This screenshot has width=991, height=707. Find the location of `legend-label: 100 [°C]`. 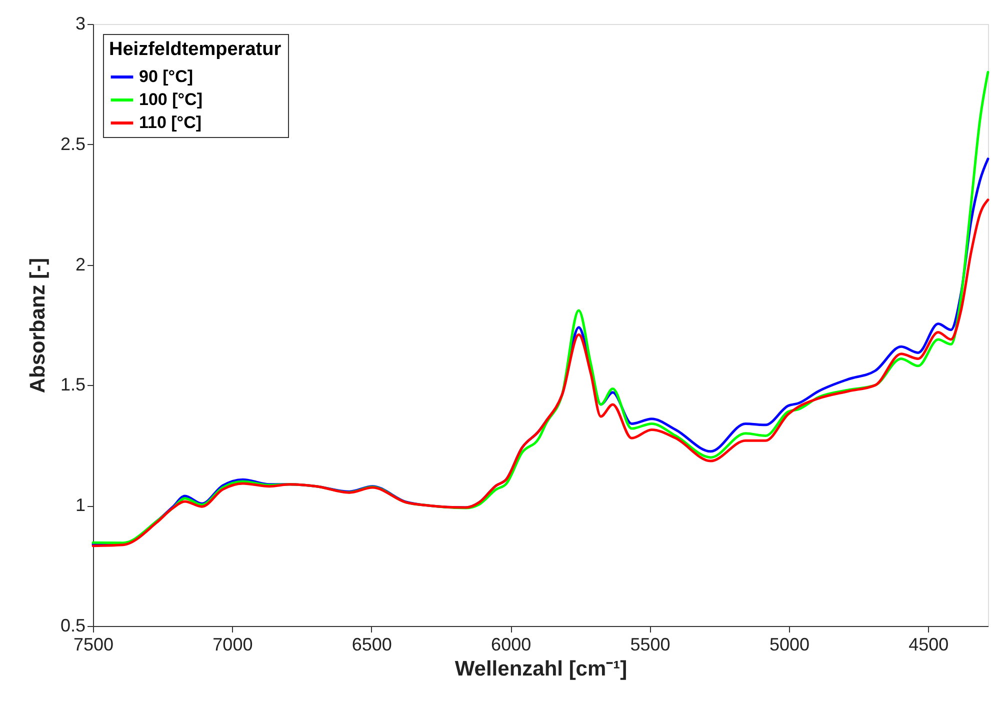

legend-label: 100 [°C] is located at coordinates (170, 99).